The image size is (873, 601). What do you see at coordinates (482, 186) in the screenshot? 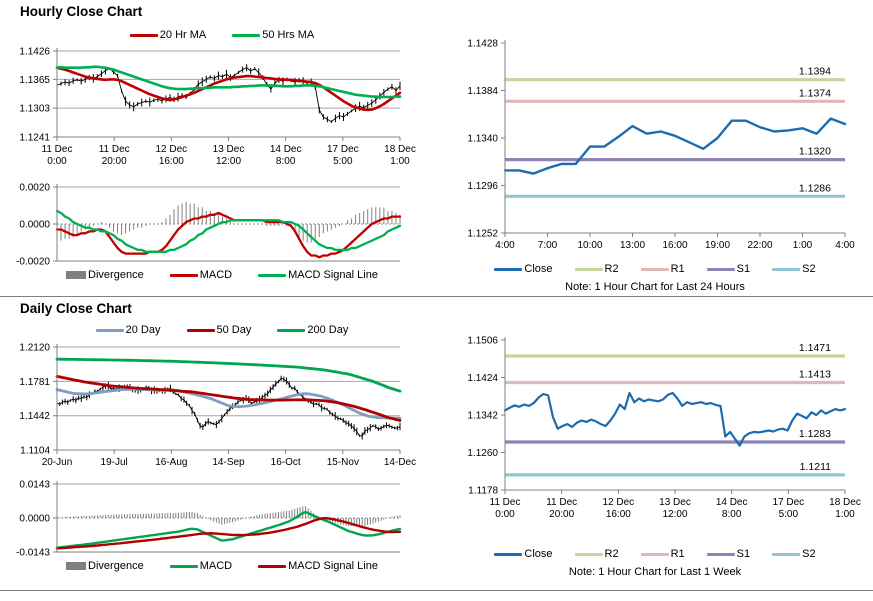
I see `svg-text: 1.1296` at bounding box center [482, 186].